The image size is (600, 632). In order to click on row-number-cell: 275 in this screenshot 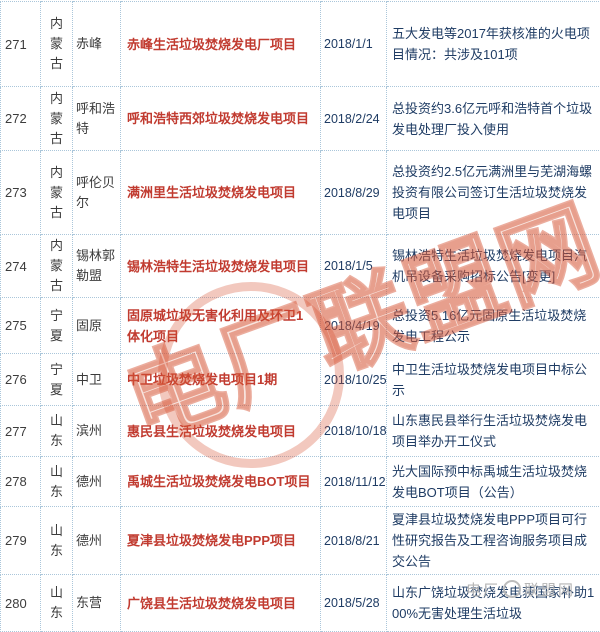, I will do `click(21, 326)`.